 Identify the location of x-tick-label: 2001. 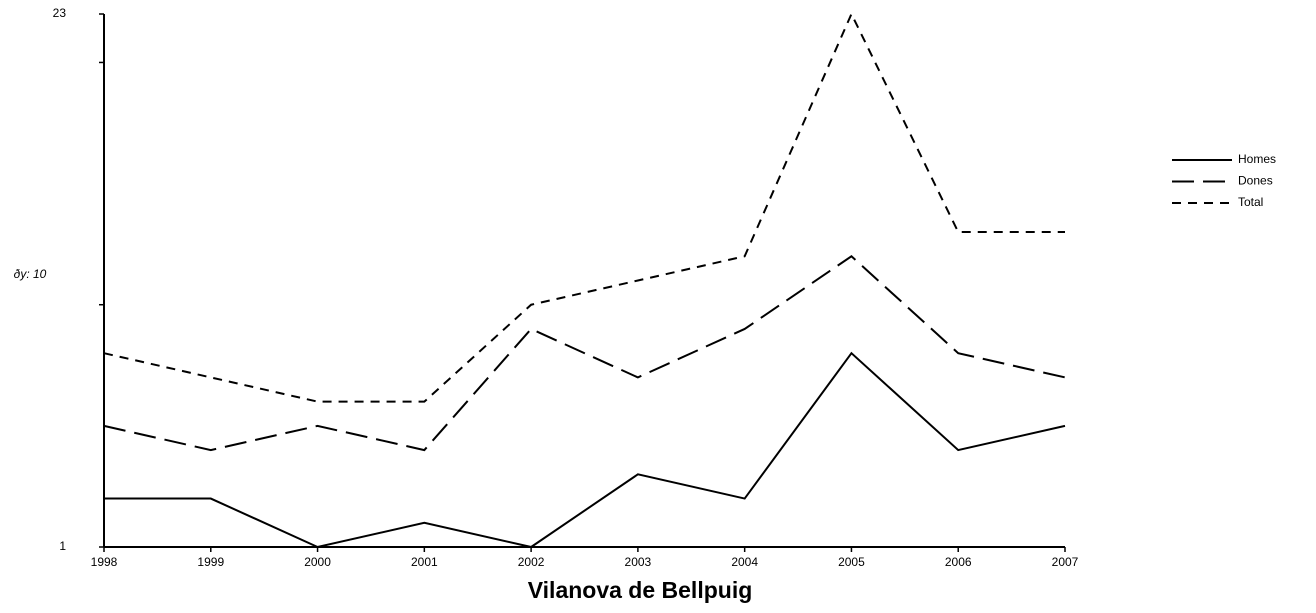
(424, 562).